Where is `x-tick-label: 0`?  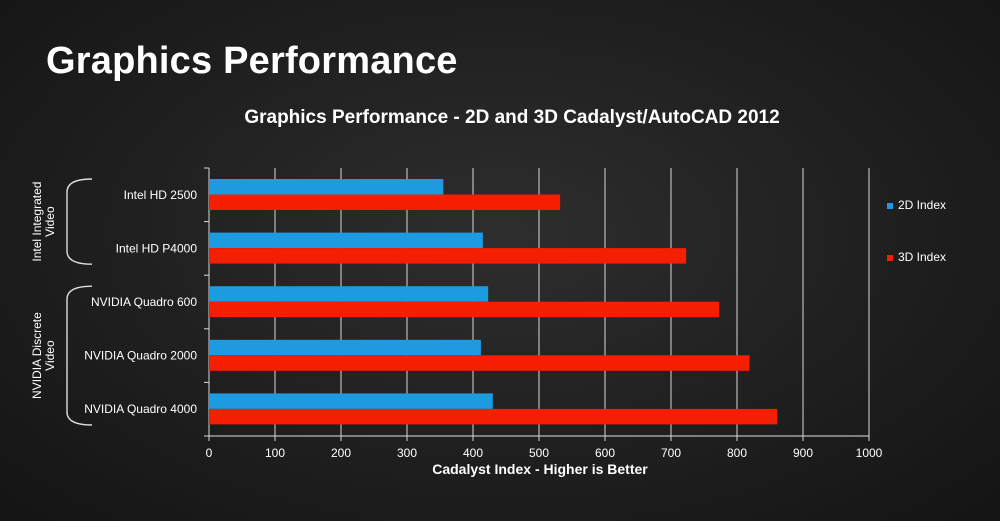 x-tick-label: 0 is located at coordinates (209, 453).